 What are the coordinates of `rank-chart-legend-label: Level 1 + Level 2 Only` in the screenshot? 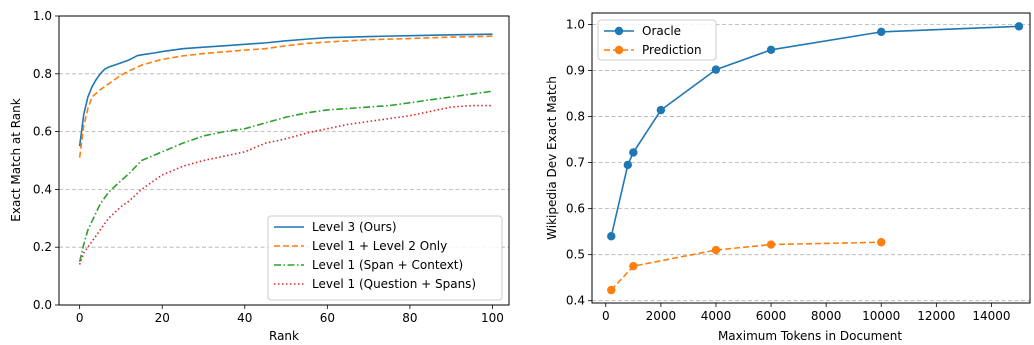 It's located at (379, 246).